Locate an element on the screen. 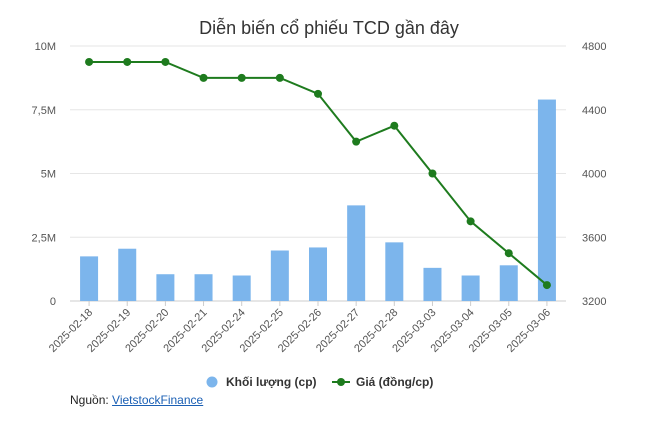 This screenshot has height=427, width=658. left-axis-labels: 0 2,5M 5M 7,5M 10M is located at coordinates (44, 174).